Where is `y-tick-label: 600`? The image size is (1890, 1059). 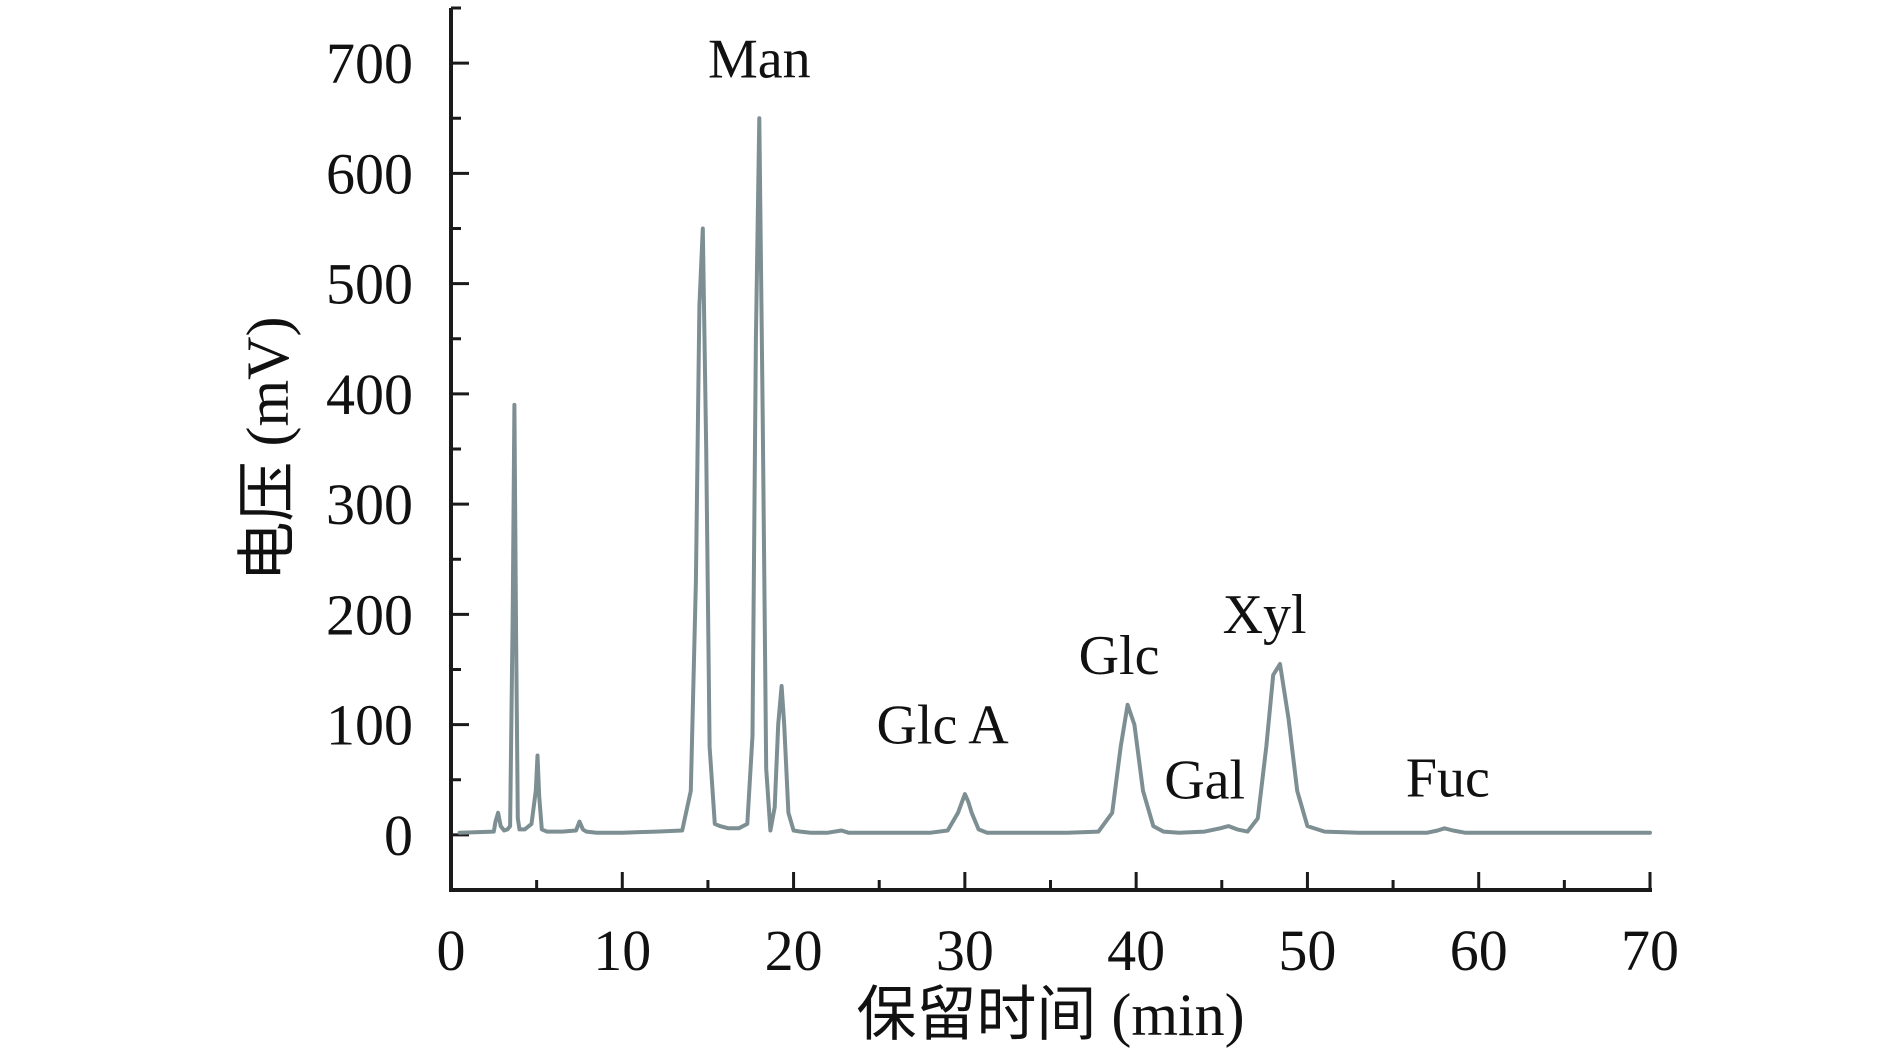
y-tick-label: 600 is located at coordinates (369, 173).